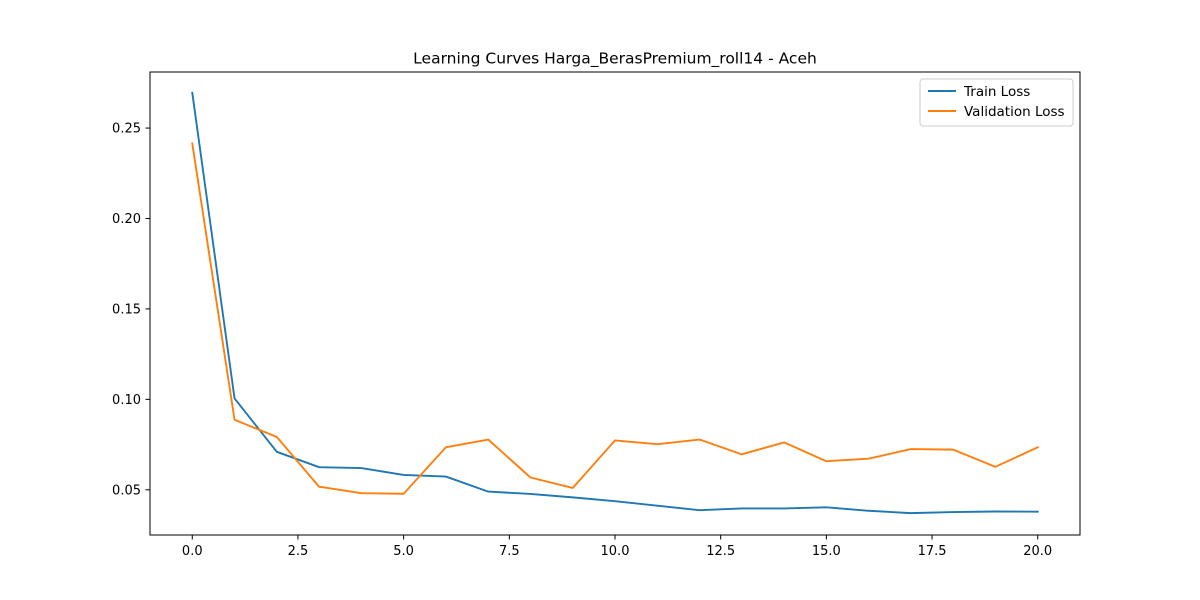 The width and height of the screenshot is (1200, 600). Describe the element at coordinates (615, 551) in the screenshot. I see `x-tick-label: 10.0` at that location.